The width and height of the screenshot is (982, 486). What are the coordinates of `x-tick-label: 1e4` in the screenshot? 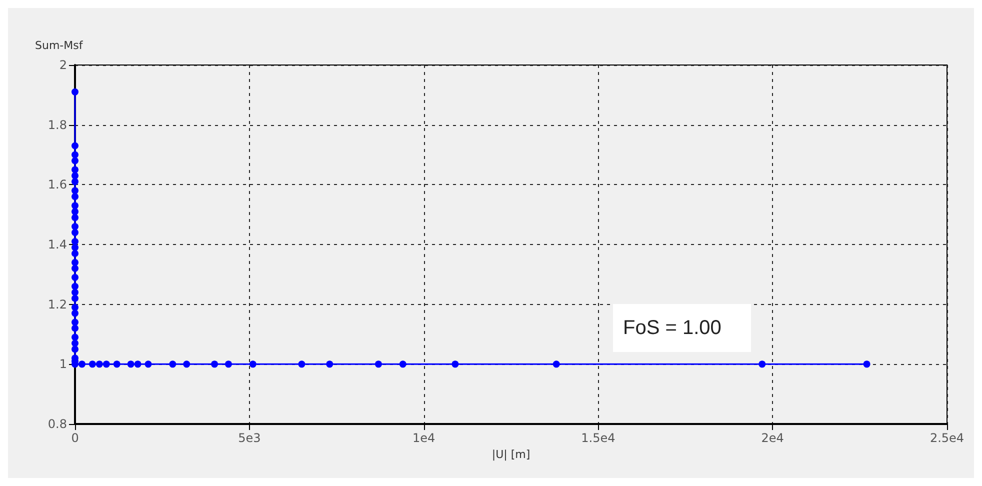 It's located at (424, 438).